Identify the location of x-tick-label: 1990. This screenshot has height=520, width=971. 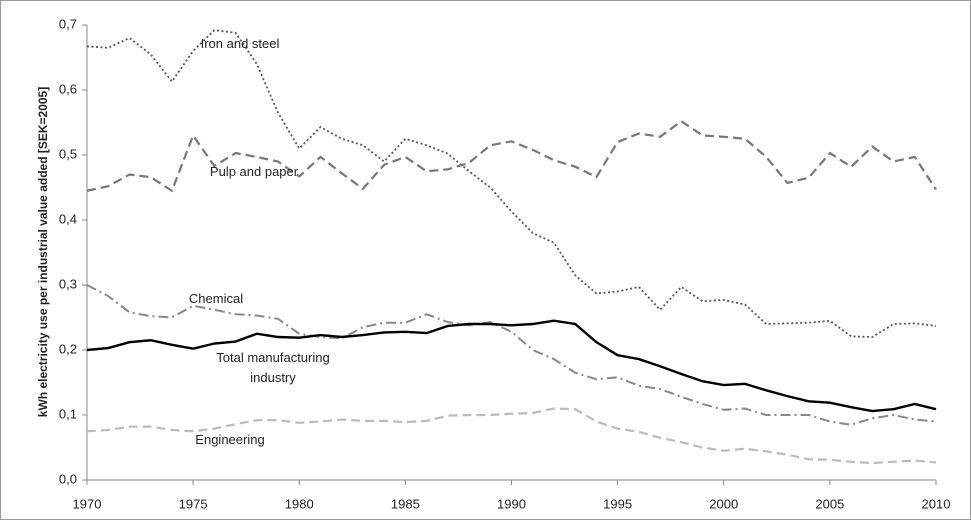
(511, 503).